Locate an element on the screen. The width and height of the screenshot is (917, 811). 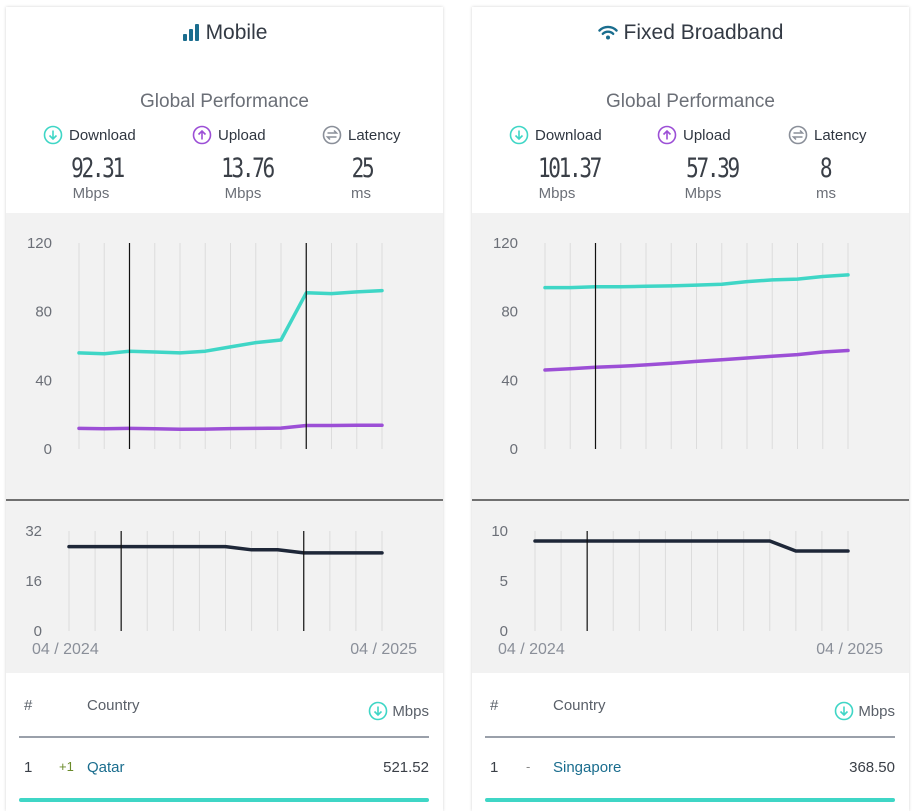
latency-value: 8 is located at coordinates (826, 168).